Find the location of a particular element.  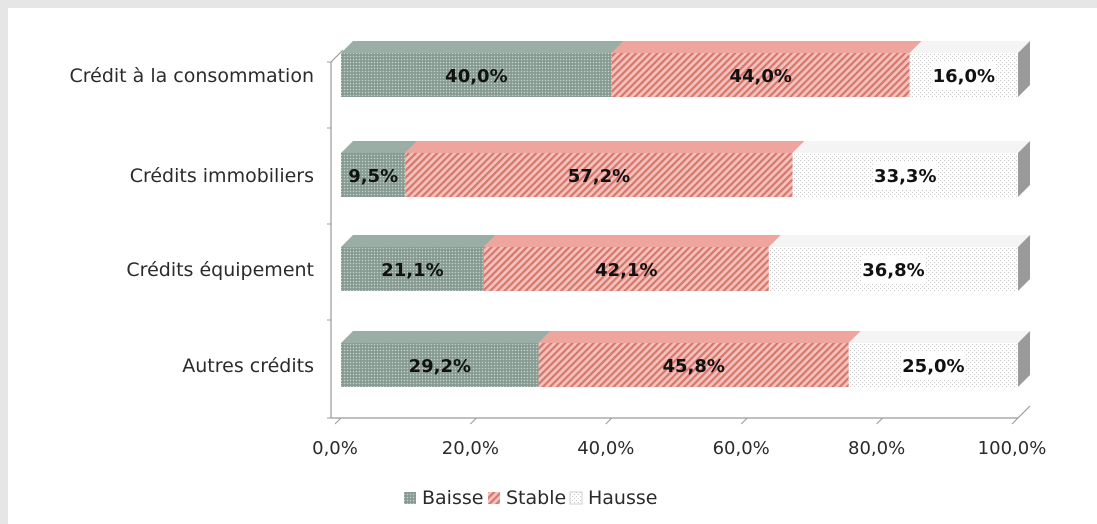

data-label: 57,2% is located at coordinates (599, 176).